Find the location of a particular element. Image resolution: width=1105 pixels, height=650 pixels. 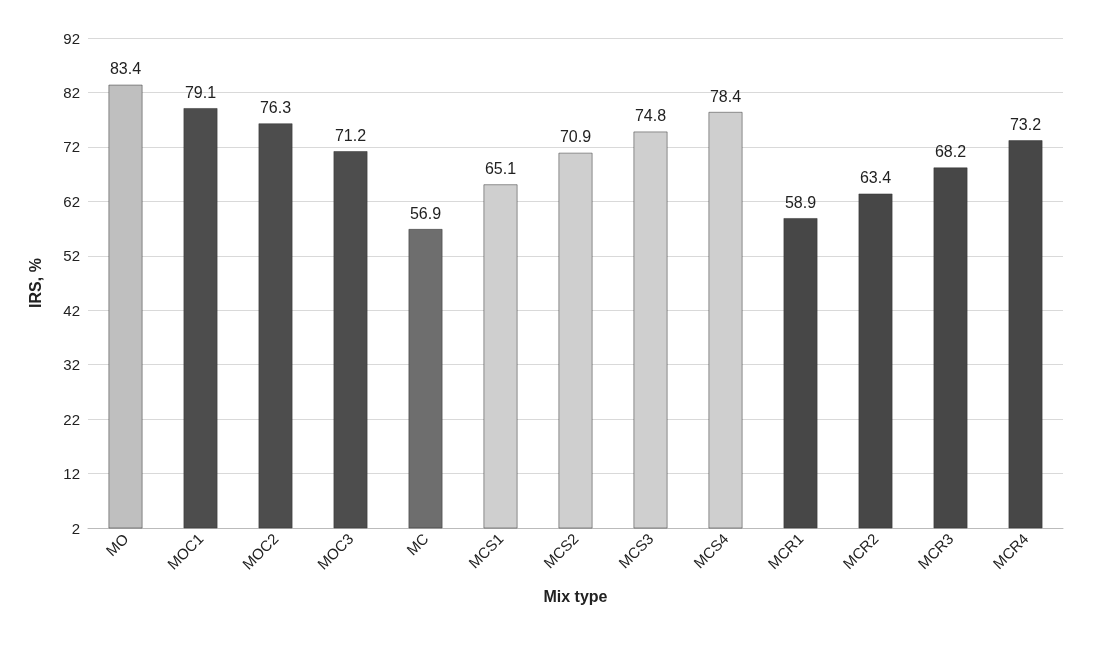

data-label: 78.4 is located at coordinates (725, 96).